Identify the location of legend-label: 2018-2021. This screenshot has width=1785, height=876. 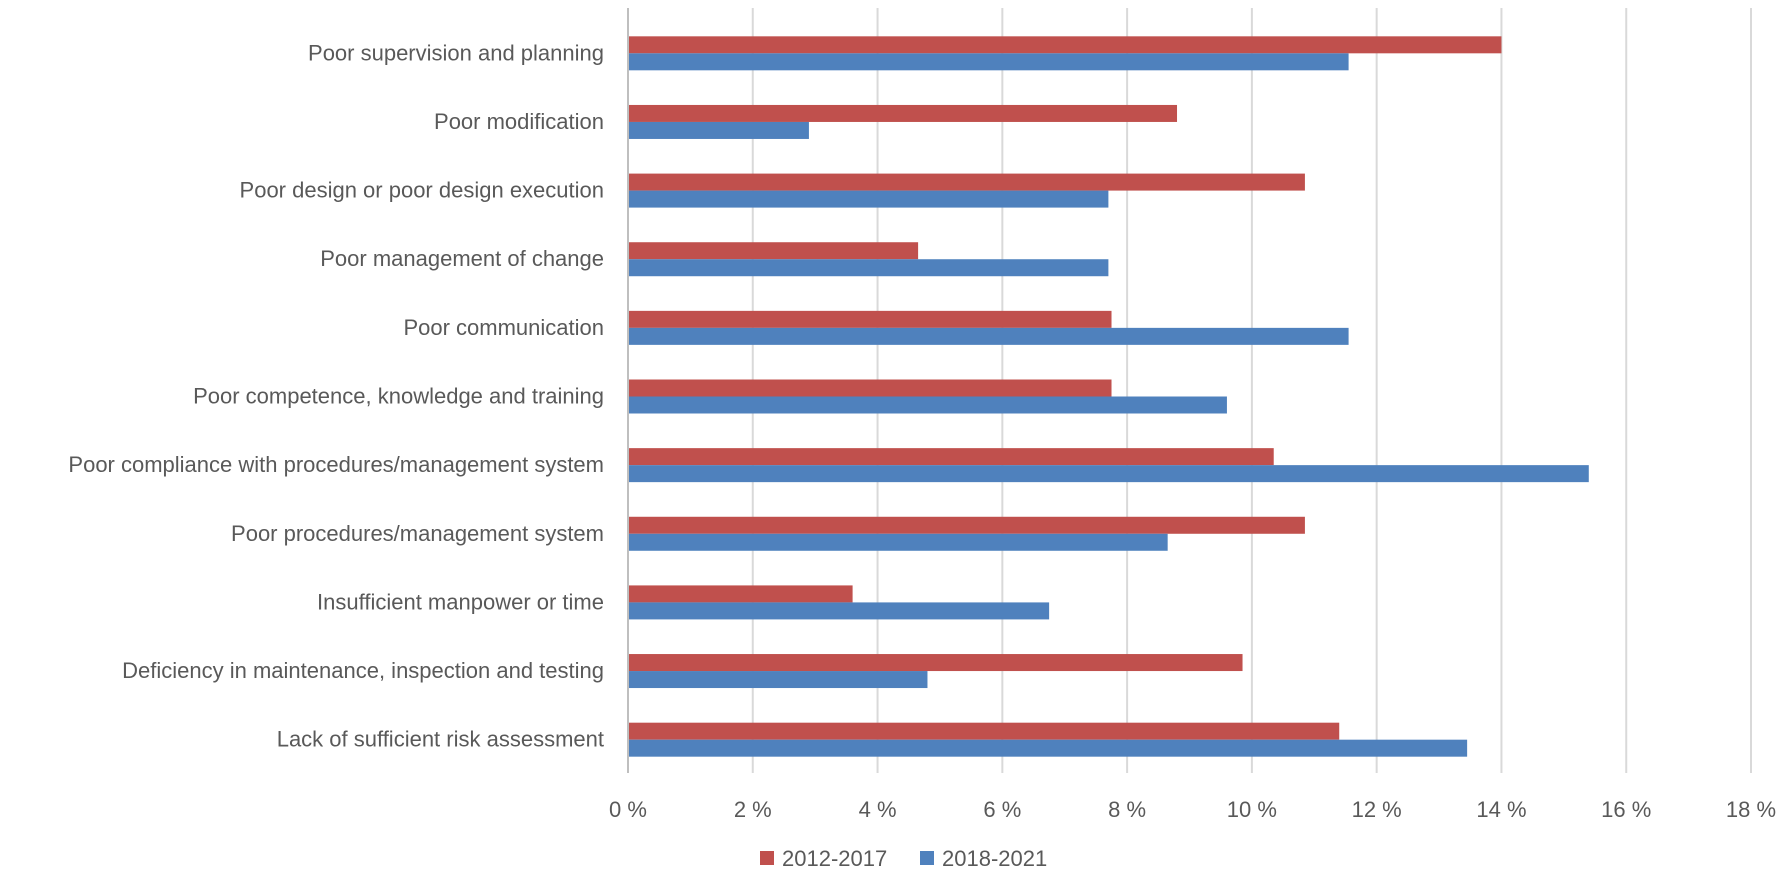
(994, 858).